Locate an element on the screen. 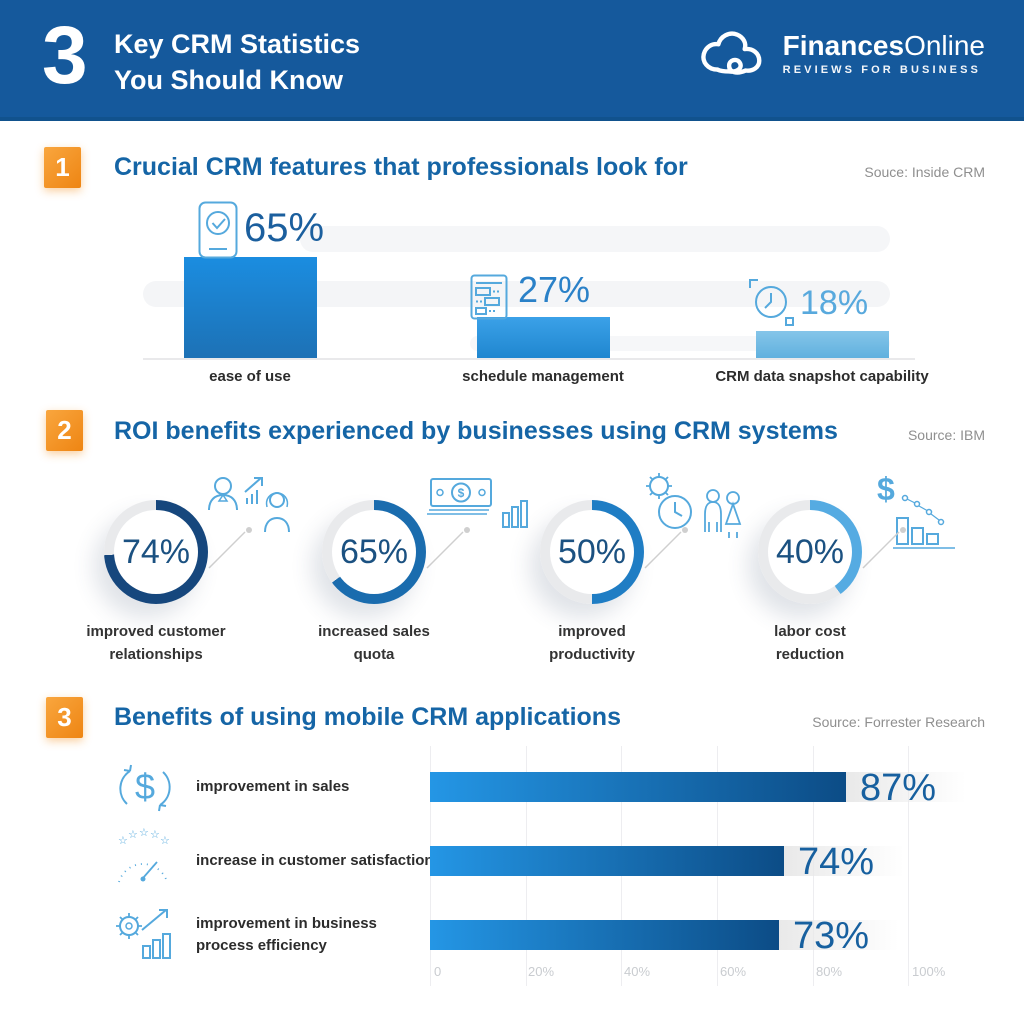 This screenshot has height=1010, width=1024. donut-group-improved-customer-relationships: 74% improved customer relationships is located at coordinates (168, 576).